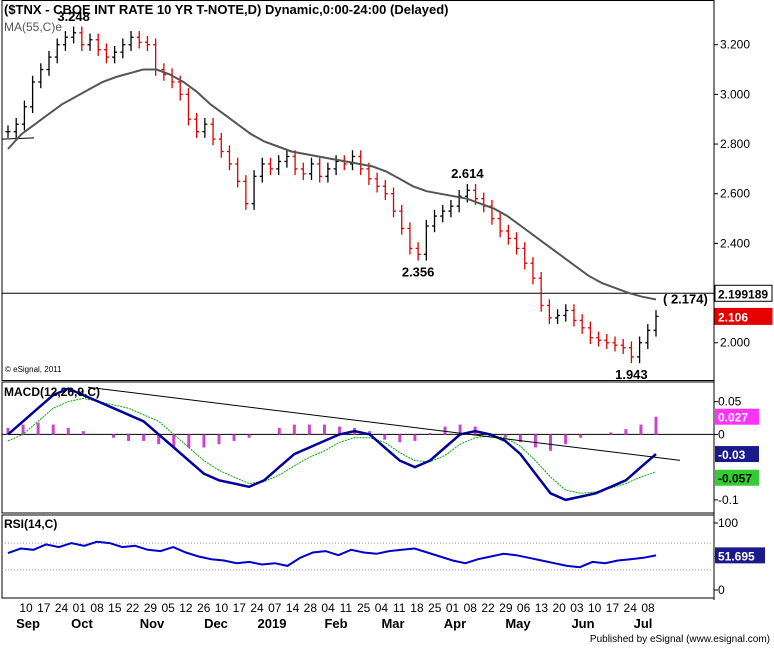  Describe the element at coordinates (417, 608) in the screenshot. I see `x-day-tick-label: 18` at that location.